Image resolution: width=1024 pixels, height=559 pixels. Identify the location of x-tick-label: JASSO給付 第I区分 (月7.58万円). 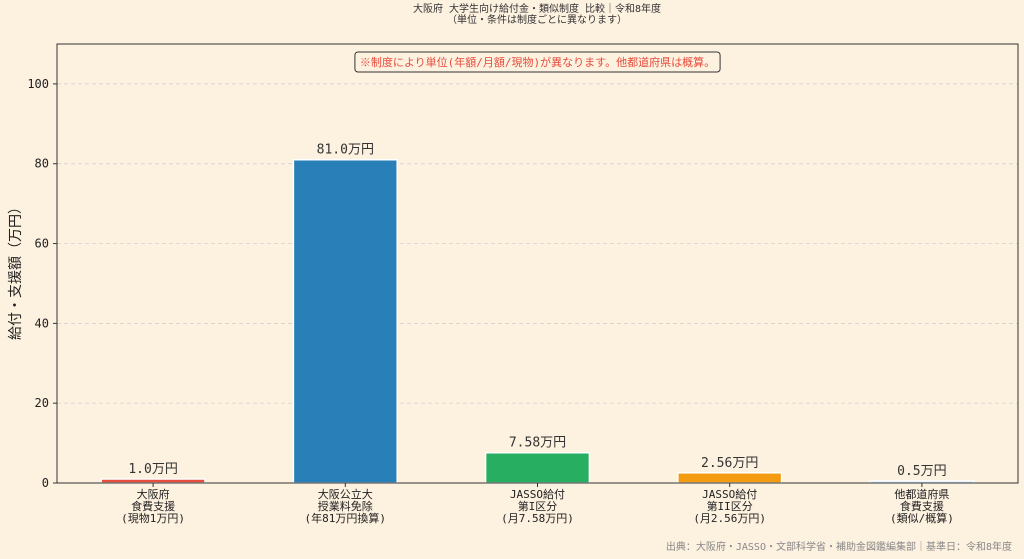
(537, 506).